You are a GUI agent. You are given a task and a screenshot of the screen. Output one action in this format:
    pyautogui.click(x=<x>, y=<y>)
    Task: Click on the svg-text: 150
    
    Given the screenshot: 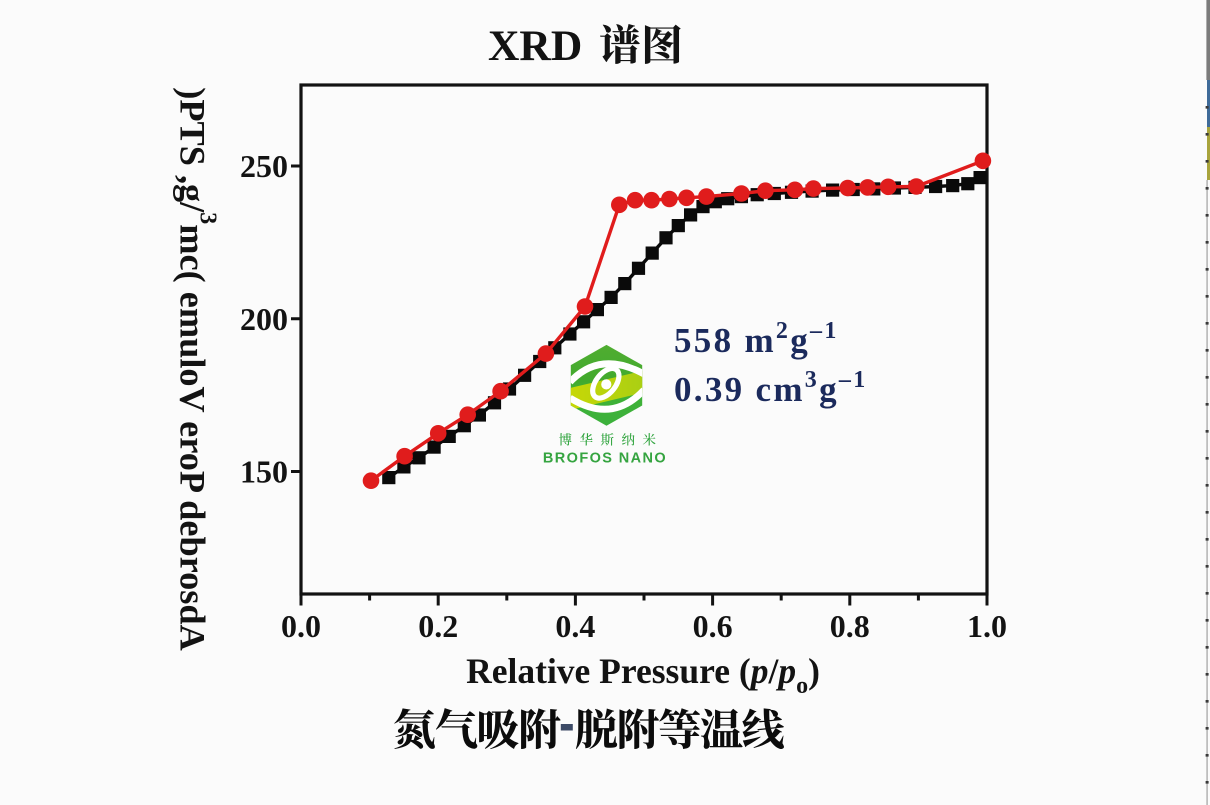 What is the action you would take?
    pyautogui.click(x=264, y=472)
    